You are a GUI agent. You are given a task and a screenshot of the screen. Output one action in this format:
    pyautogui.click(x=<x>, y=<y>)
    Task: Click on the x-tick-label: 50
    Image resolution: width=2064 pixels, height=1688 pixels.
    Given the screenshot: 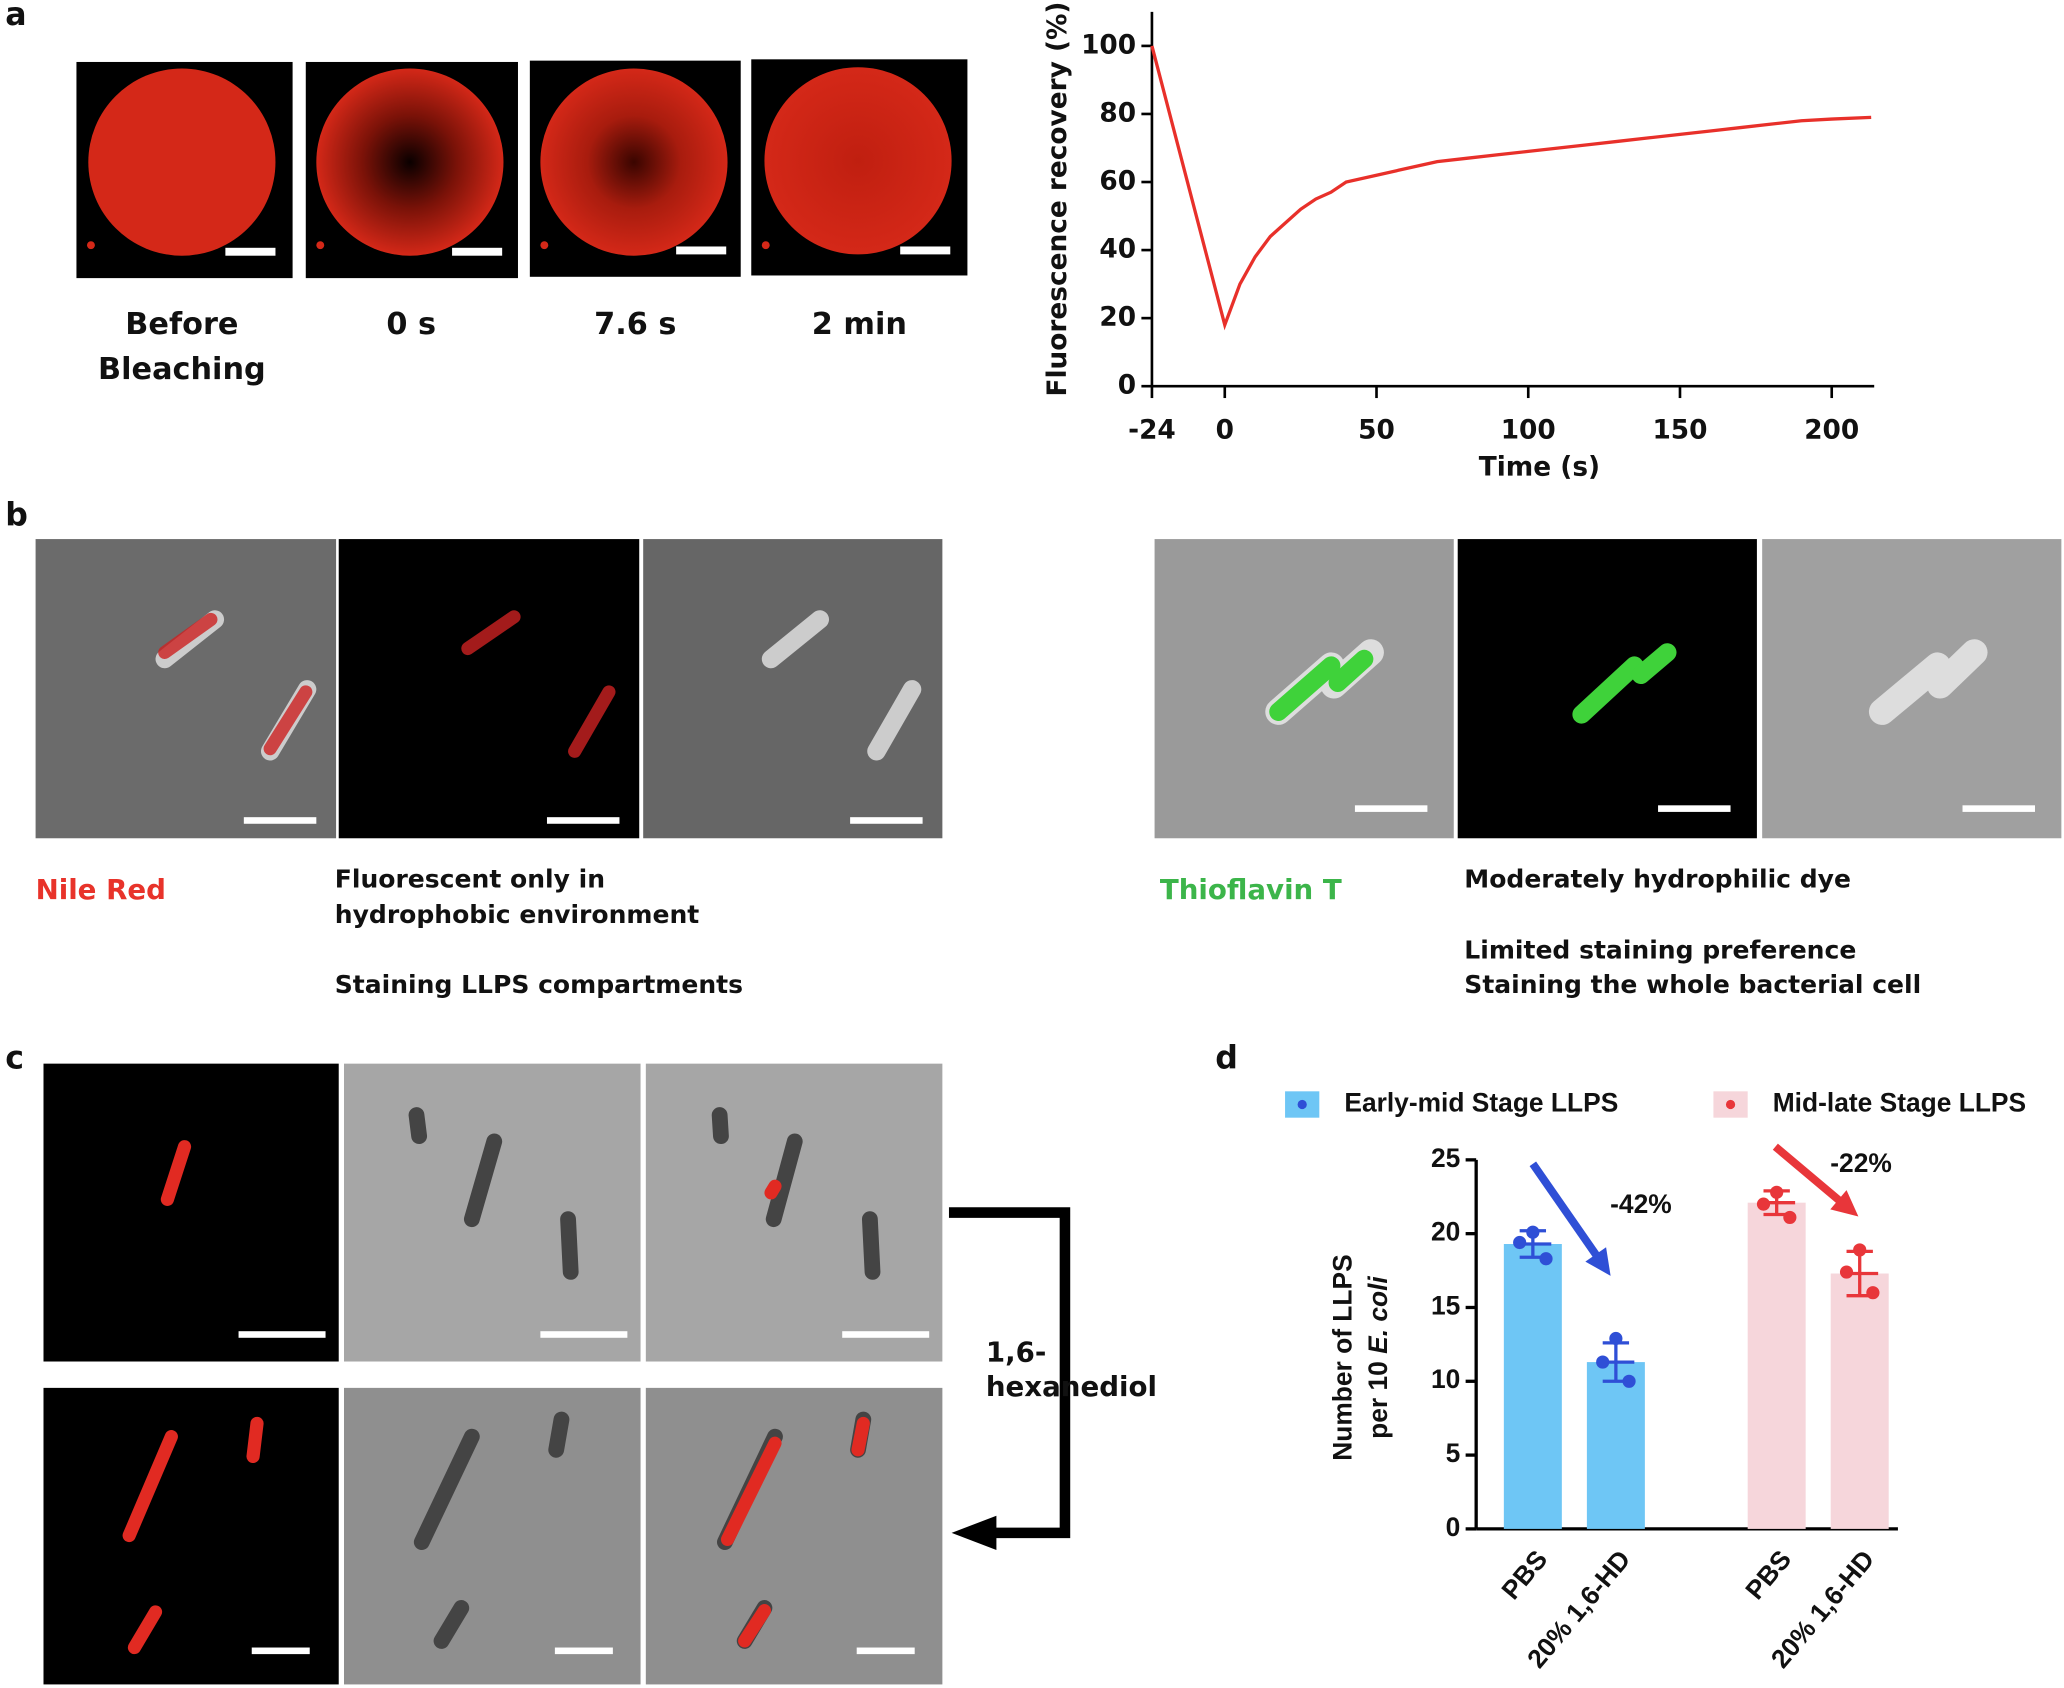 What is the action you would take?
    pyautogui.click(x=1376, y=431)
    